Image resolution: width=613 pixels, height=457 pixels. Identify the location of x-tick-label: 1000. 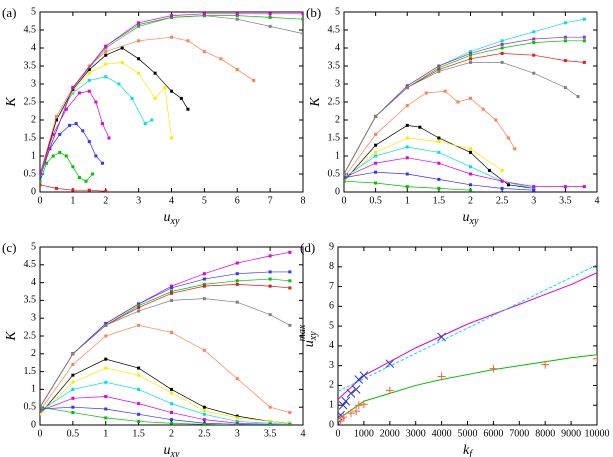
(364, 433).